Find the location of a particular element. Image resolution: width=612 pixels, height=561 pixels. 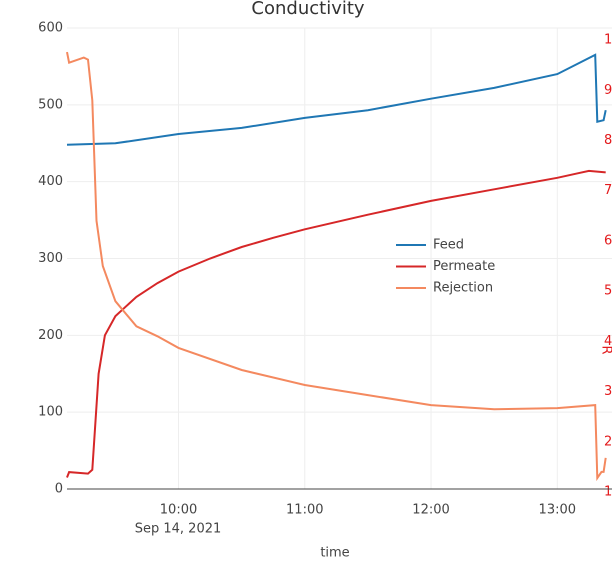

x-tick-label: 11:00 is located at coordinates (304, 510).